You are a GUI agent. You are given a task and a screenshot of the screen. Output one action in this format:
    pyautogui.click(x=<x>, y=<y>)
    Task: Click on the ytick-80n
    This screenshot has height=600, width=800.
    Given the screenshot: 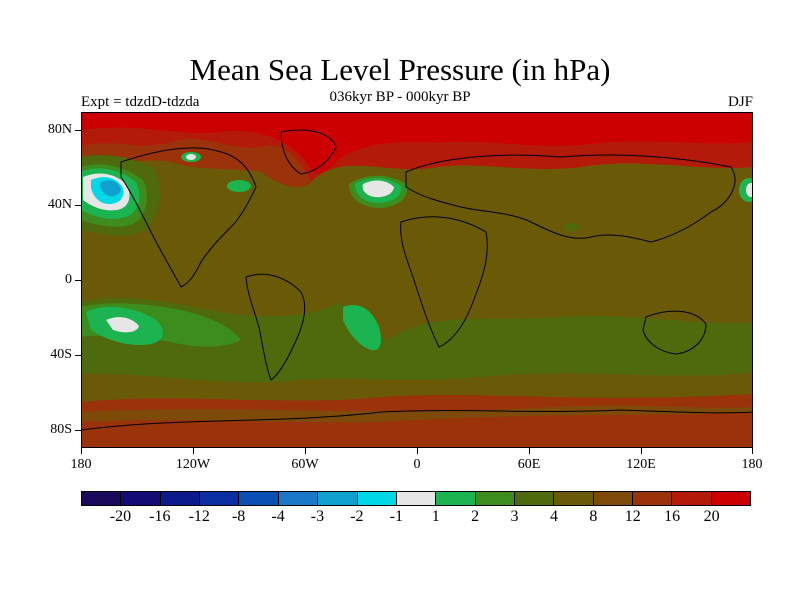 What is the action you would take?
    pyautogui.click(x=78, y=130)
    